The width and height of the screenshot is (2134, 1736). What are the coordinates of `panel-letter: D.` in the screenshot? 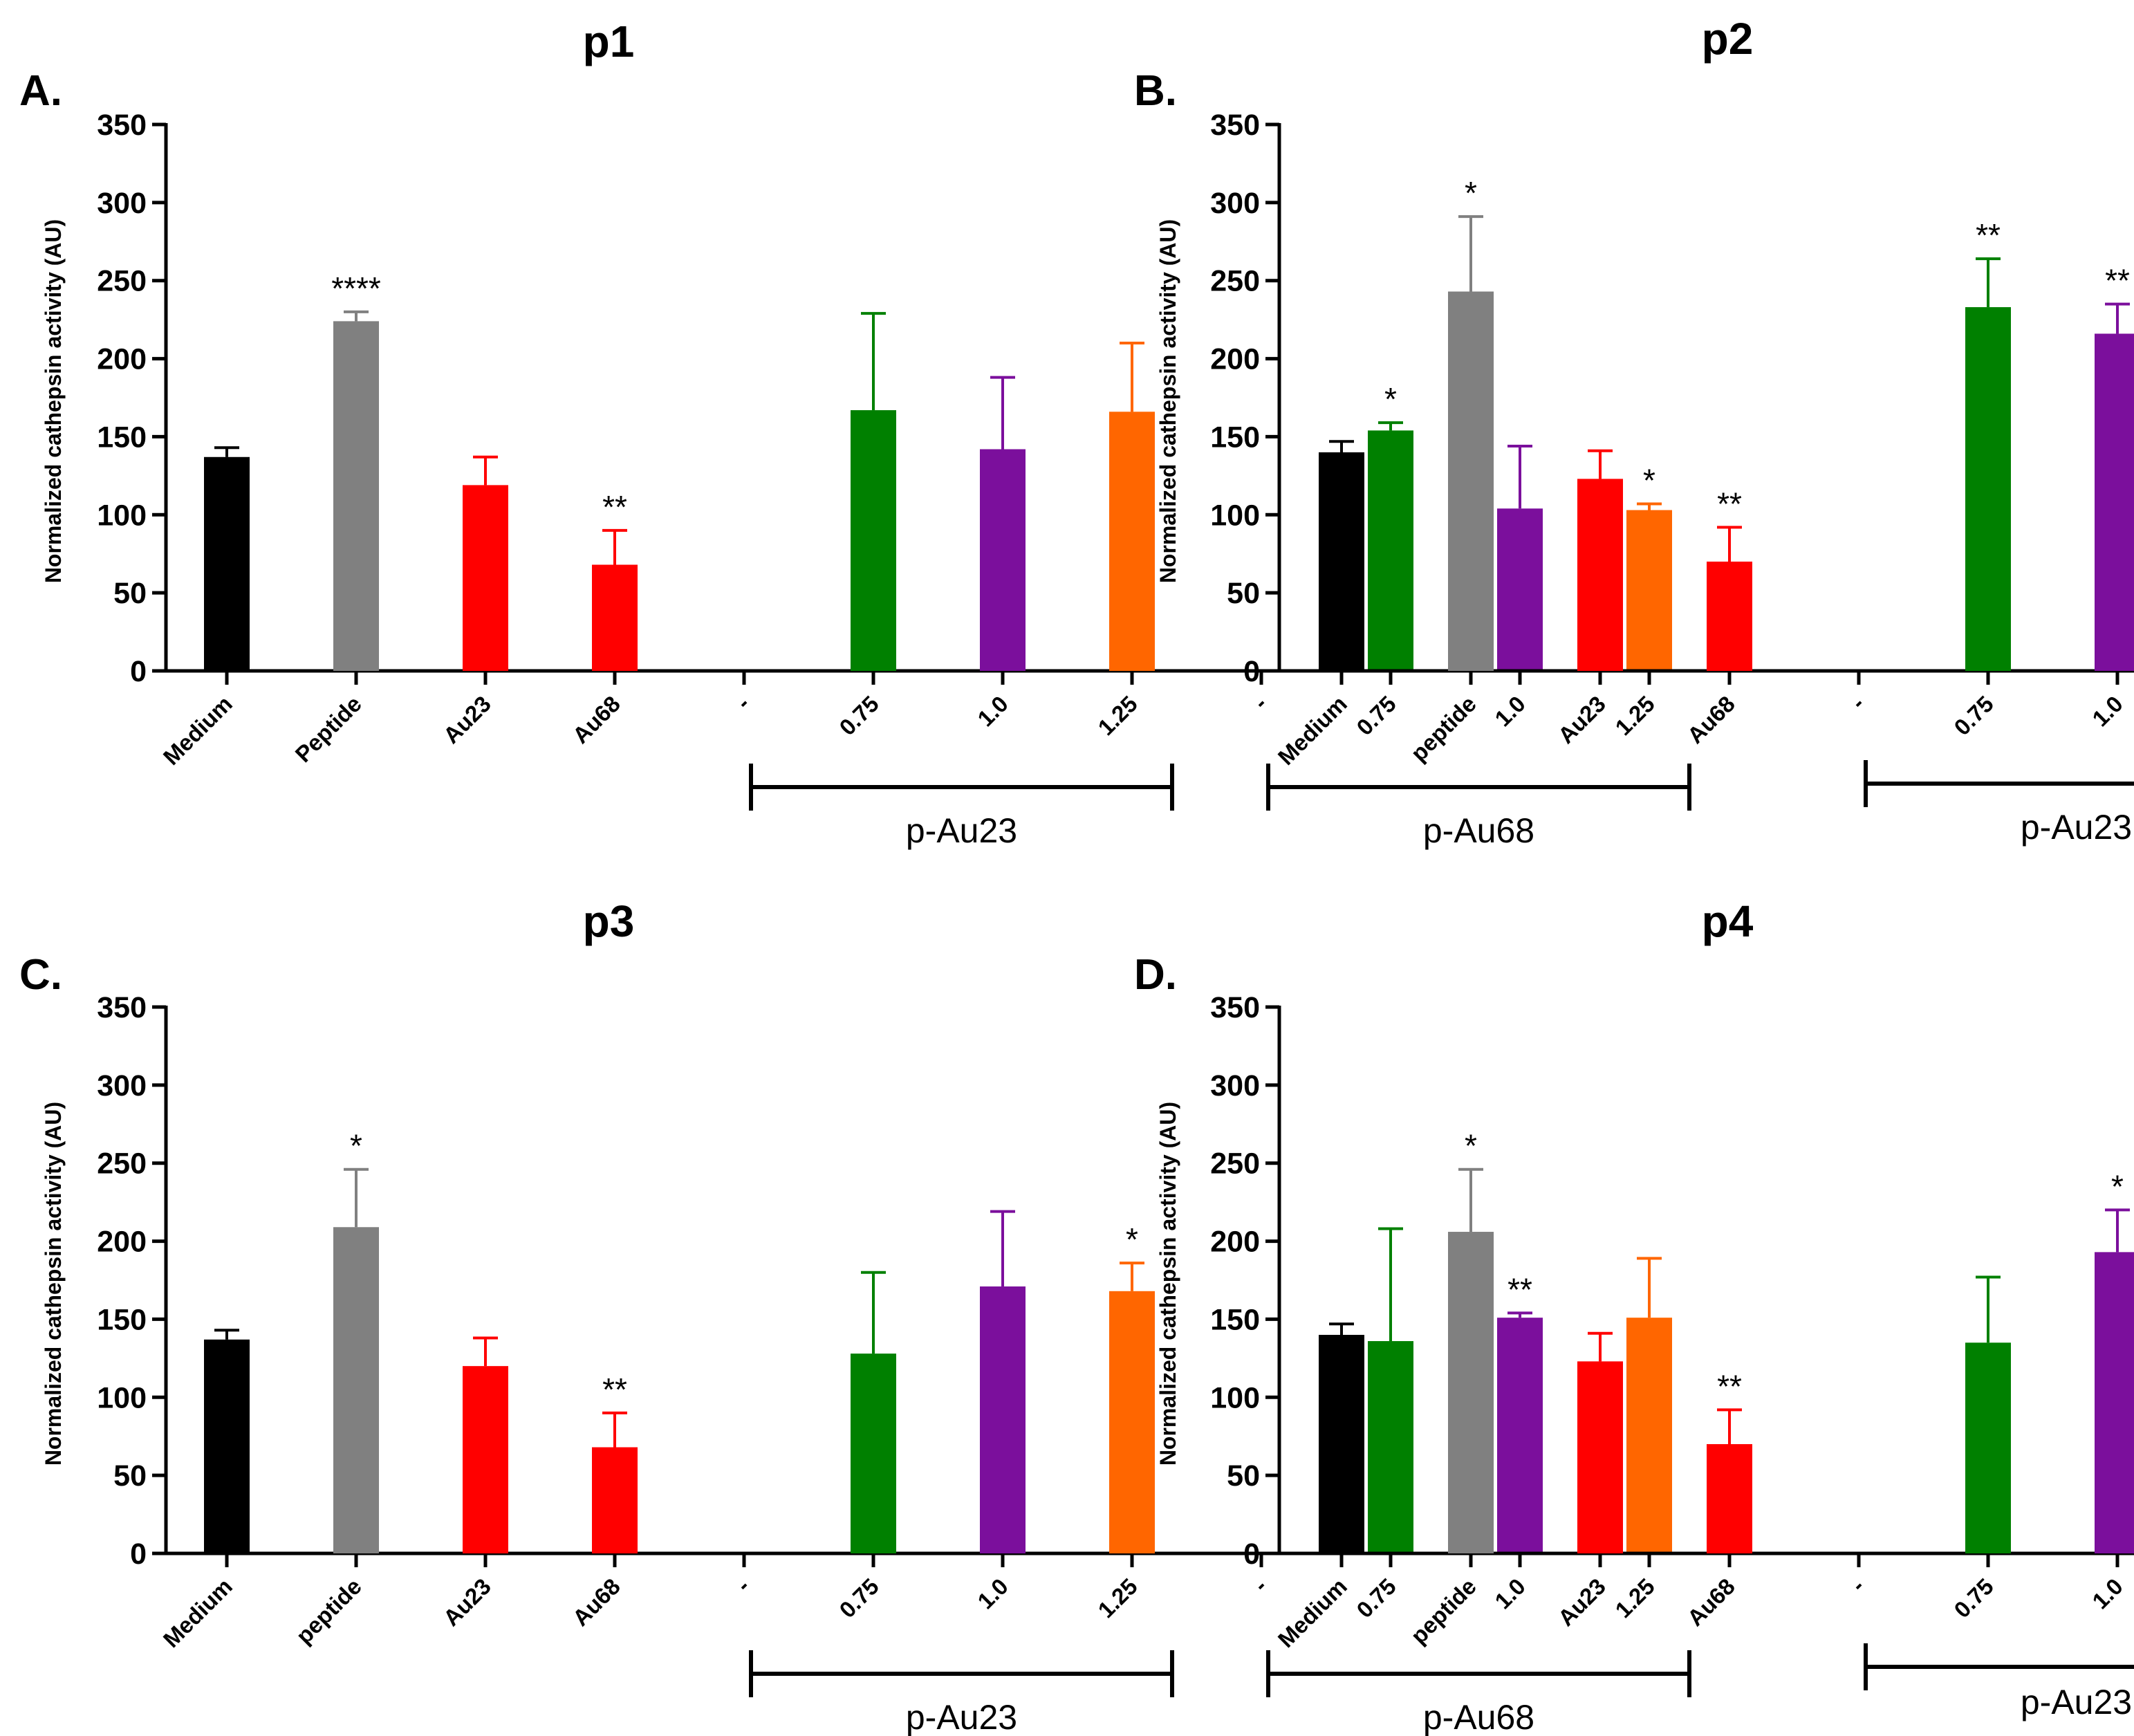 It's located at (1155, 975).